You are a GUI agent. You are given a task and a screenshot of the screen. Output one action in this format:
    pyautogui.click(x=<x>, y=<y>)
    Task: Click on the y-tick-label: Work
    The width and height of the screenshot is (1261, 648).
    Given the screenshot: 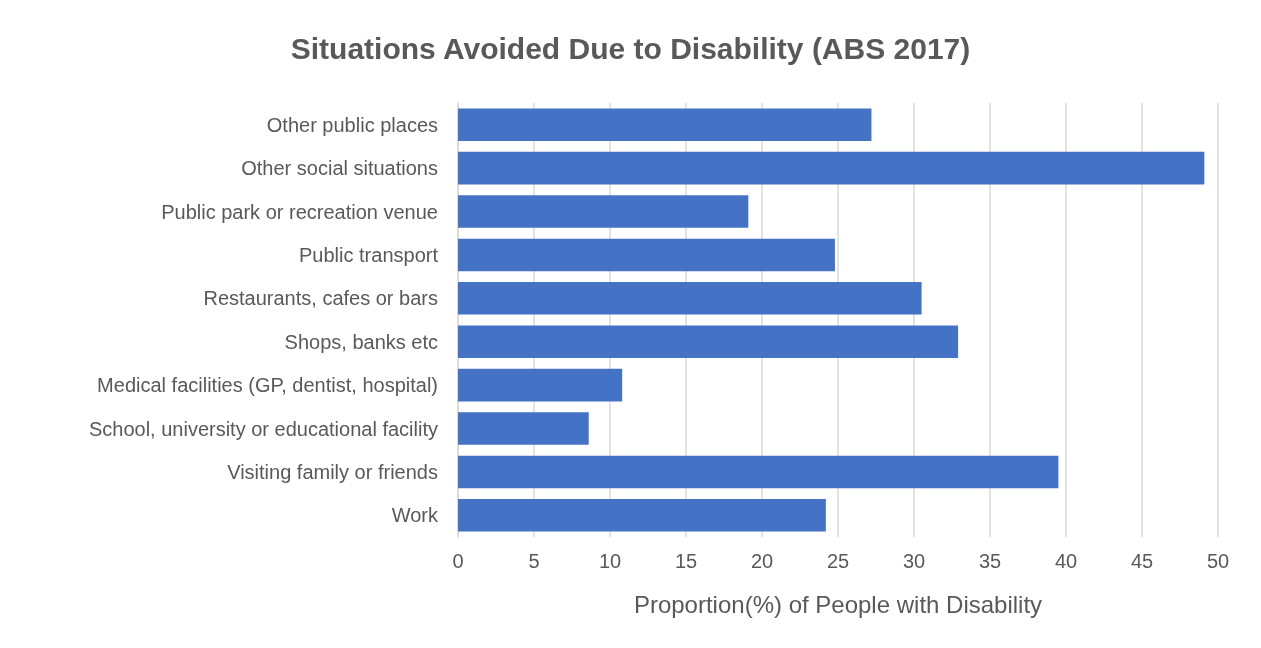 What is the action you would take?
    pyautogui.click(x=415, y=515)
    